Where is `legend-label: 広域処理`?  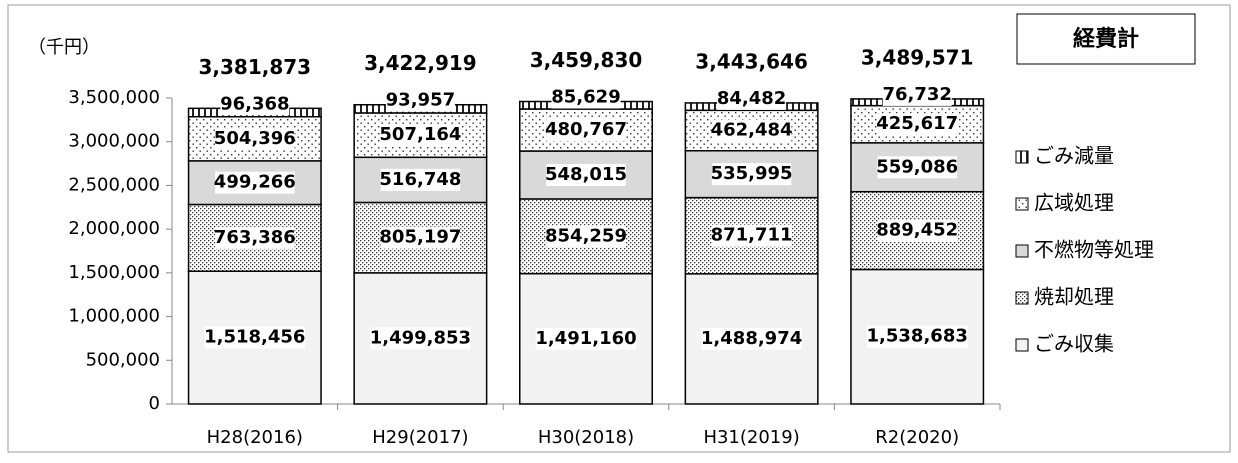 legend-label: 広域処理 is located at coordinates (1074, 203).